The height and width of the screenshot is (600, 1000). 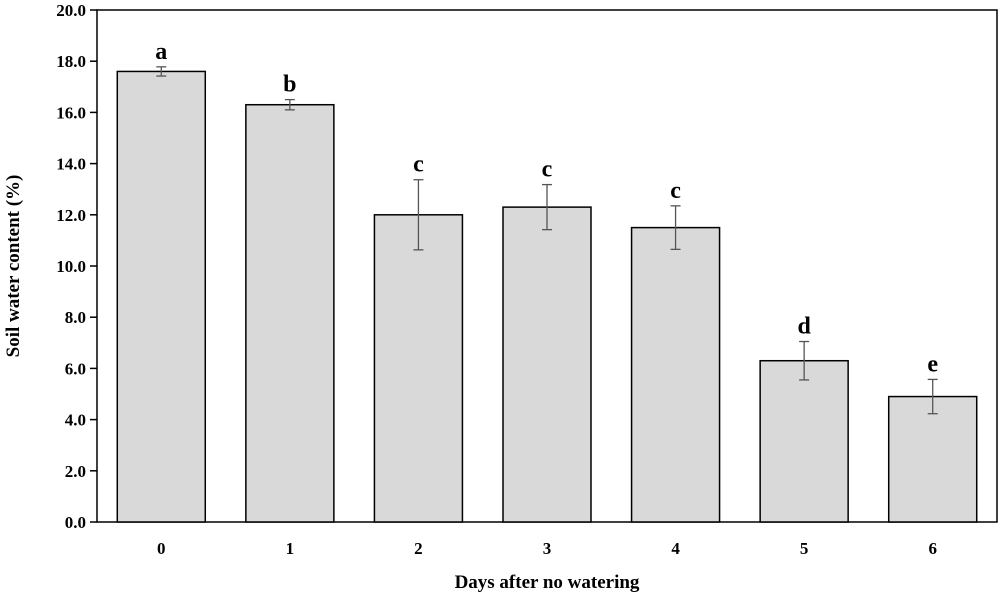 What do you see at coordinates (547, 548) in the screenshot?
I see `x-tick-label: 3` at bounding box center [547, 548].